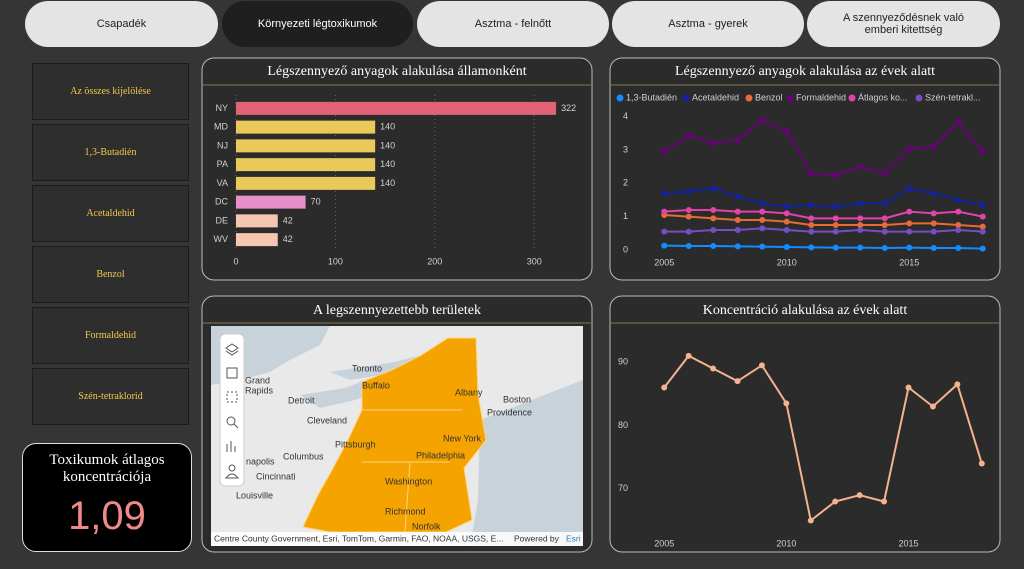  What do you see at coordinates (121, 24) in the screenshot?
I see `tab: Csapadék` at bounding box center [121, 24].